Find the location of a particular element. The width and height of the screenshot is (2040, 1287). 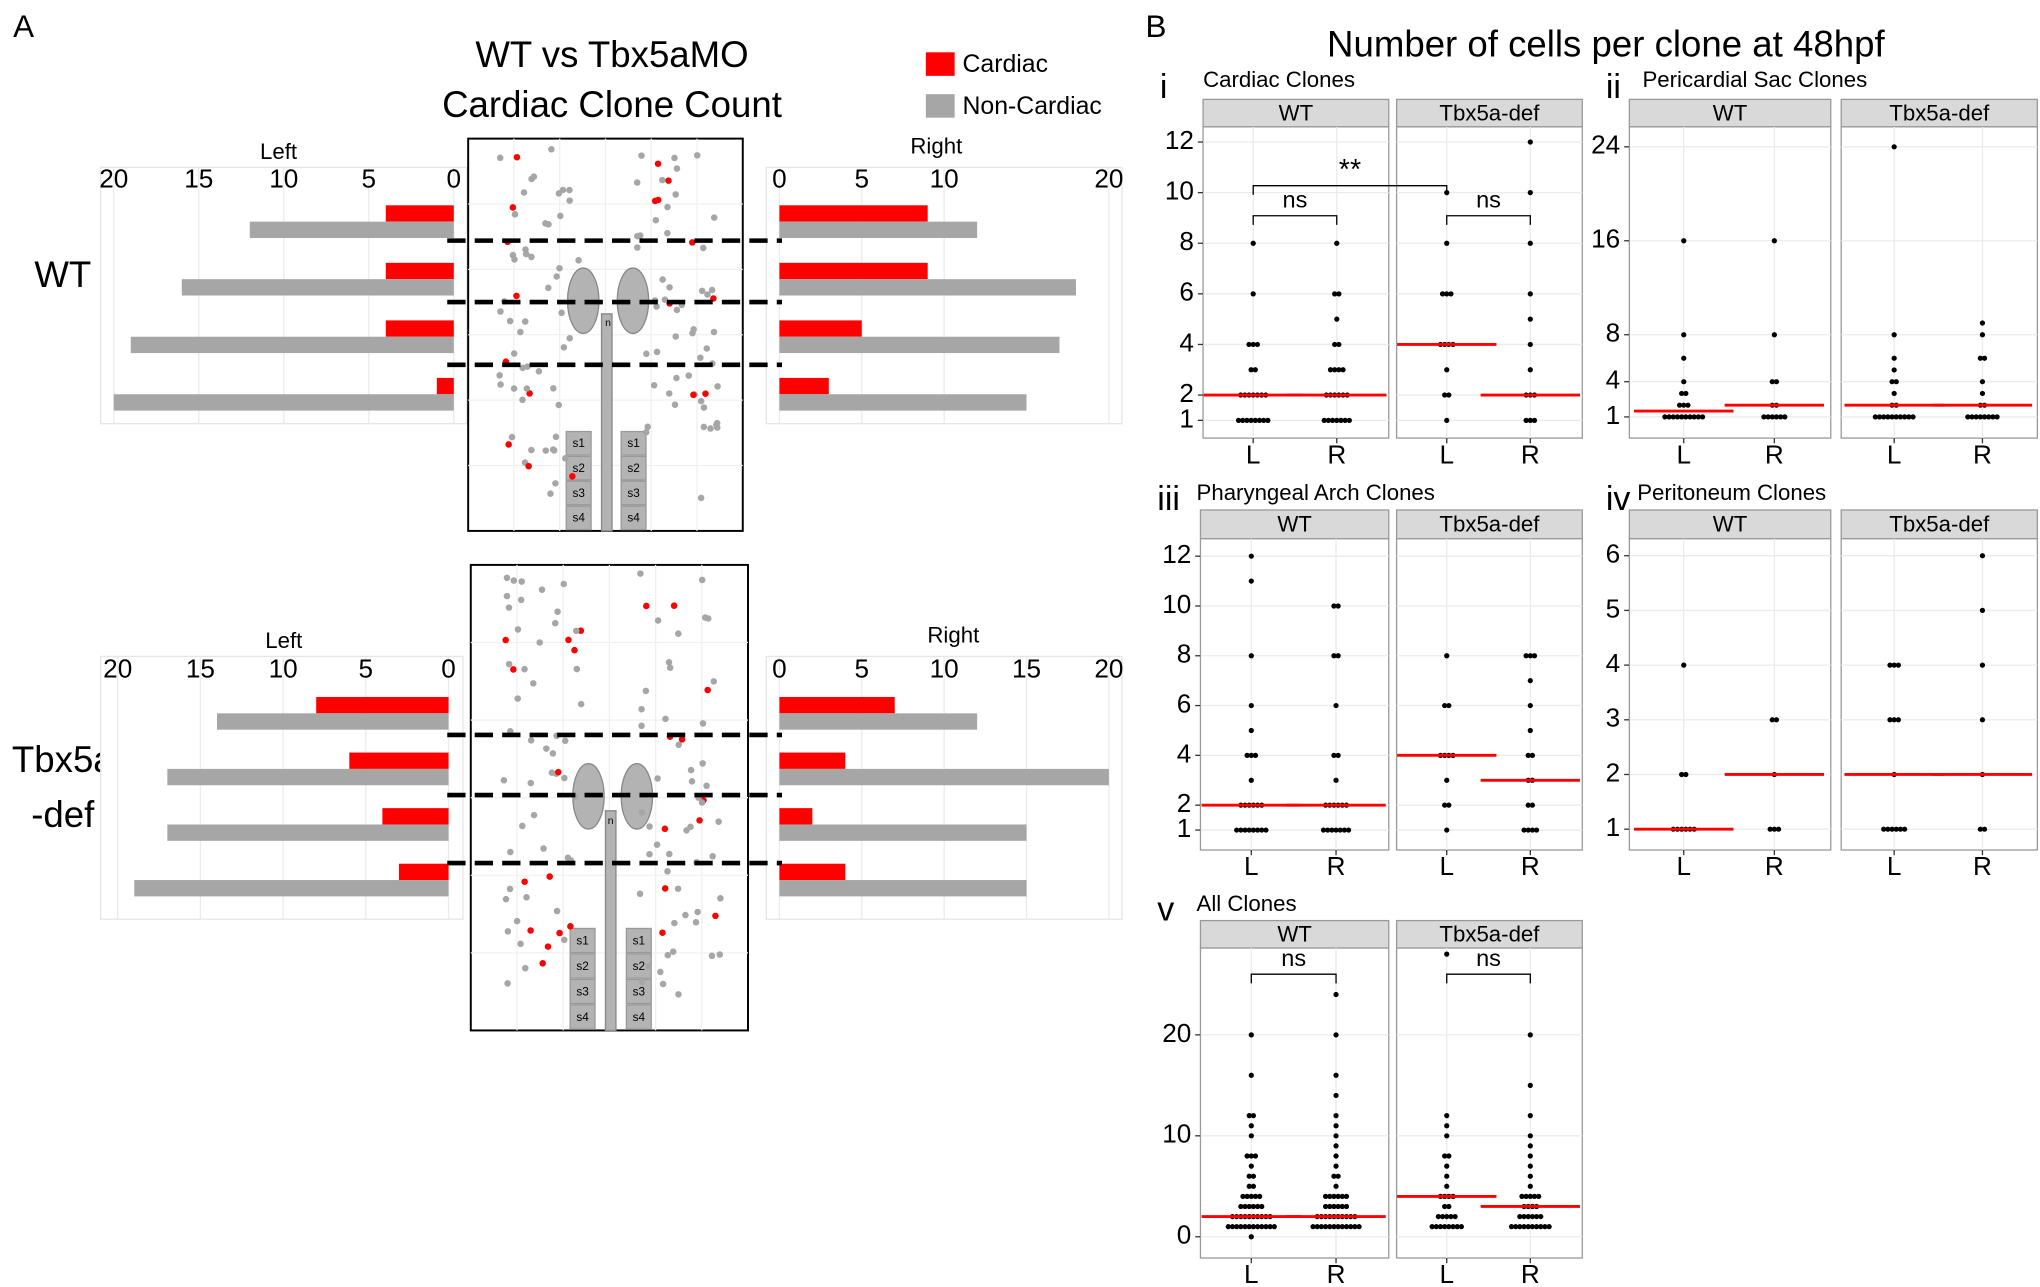

group-label: WT is located at coordinates (62, 274).